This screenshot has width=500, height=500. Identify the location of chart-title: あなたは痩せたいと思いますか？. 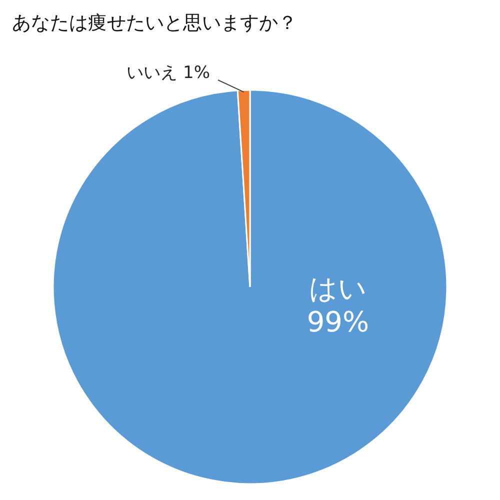
(154, 23).